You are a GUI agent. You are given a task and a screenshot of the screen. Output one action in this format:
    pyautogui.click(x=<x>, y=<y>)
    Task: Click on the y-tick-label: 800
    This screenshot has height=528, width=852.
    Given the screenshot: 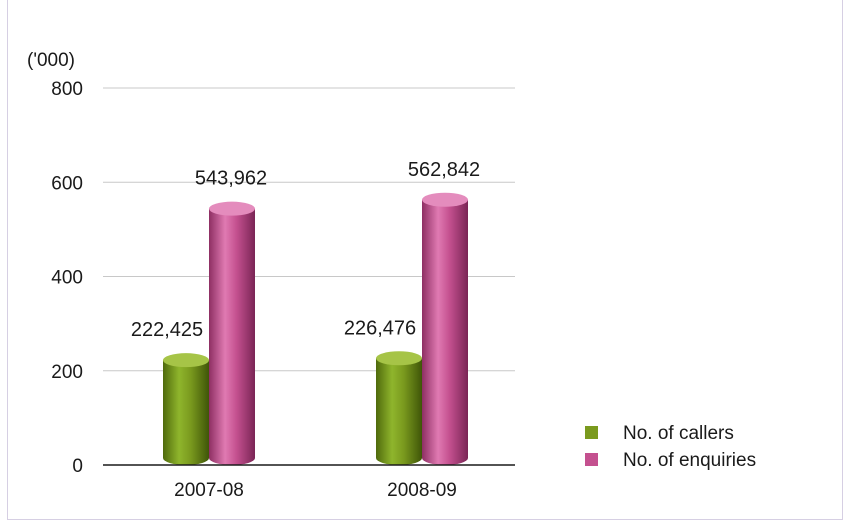 What is the action you would take?
    pyautogui.click(x=67, y=89)
    